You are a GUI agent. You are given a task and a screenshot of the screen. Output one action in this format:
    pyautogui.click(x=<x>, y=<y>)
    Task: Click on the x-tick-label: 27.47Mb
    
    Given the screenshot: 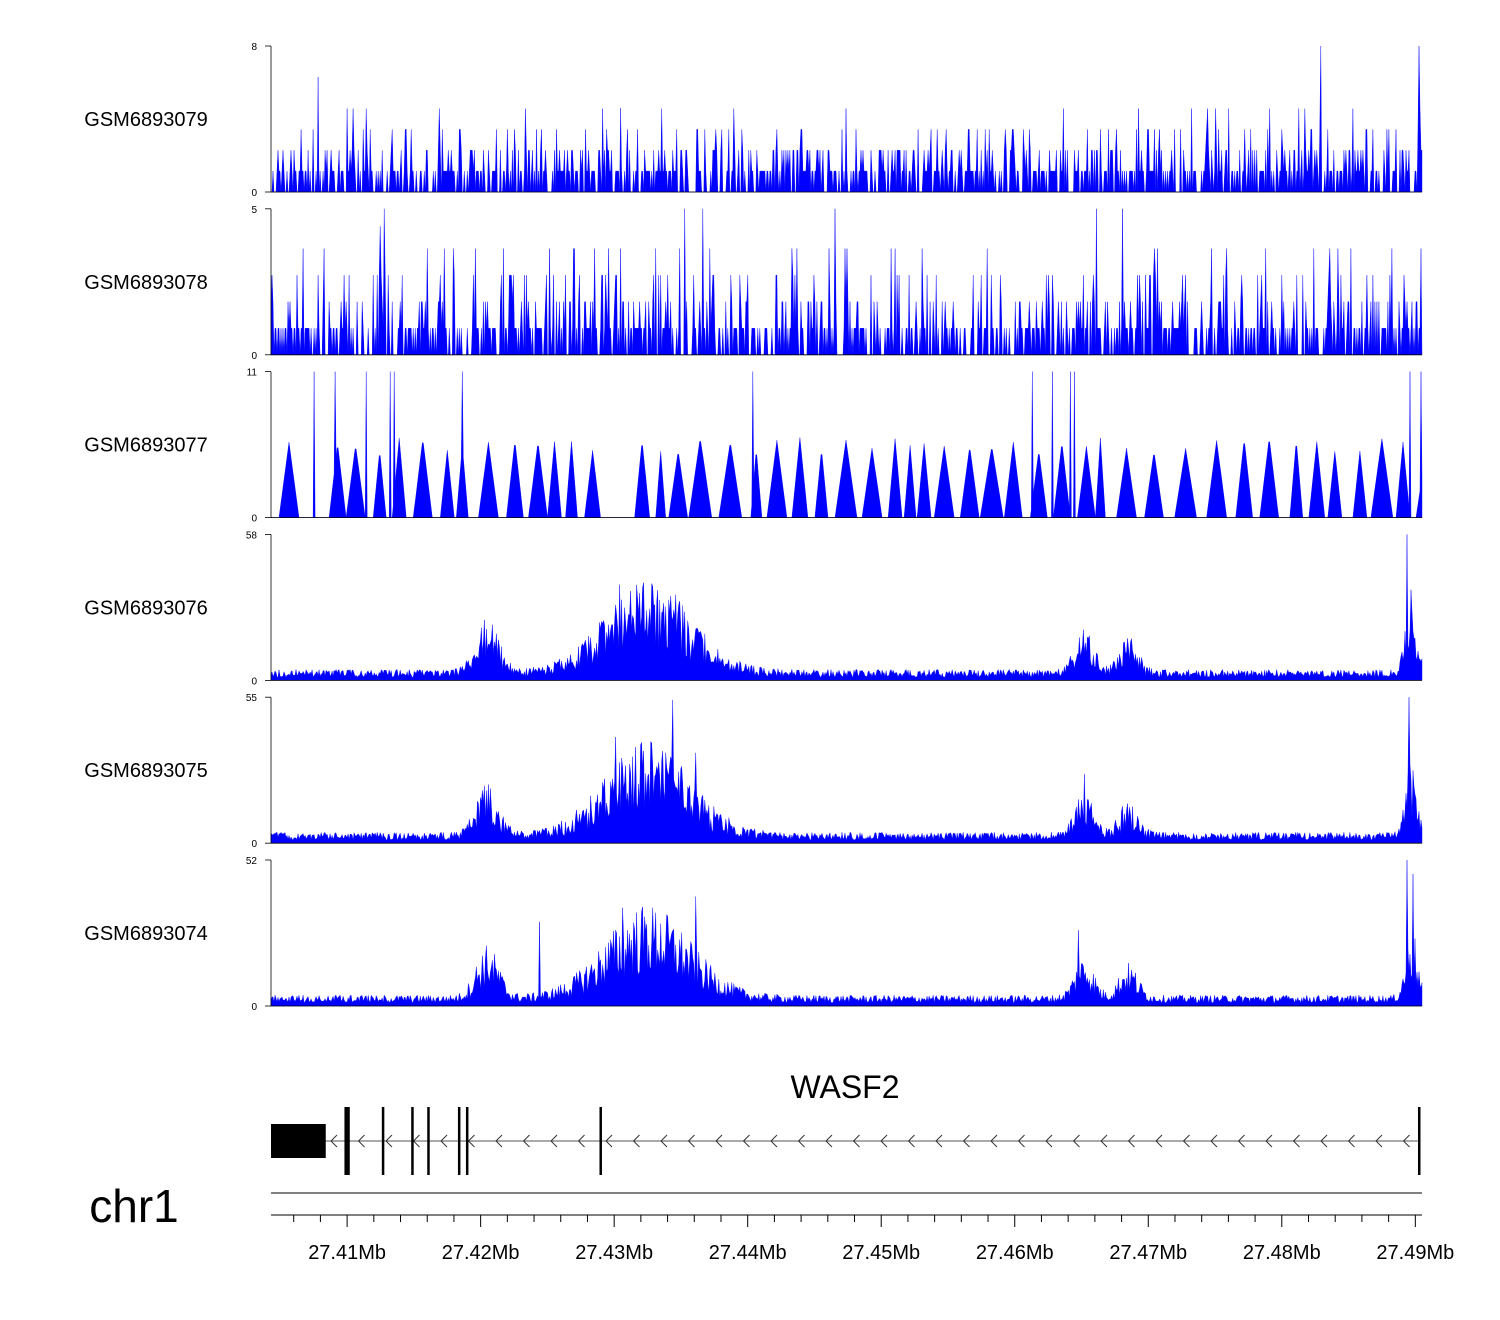 What is the action you would take?
    pyautogui.click(x=1148, y=1253)
    